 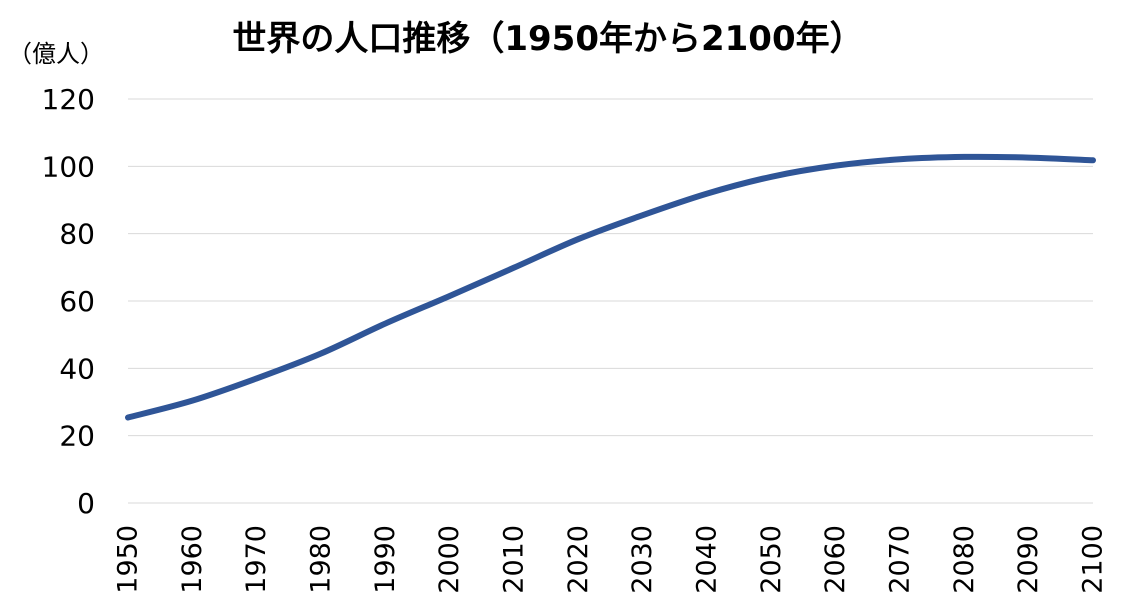 What do you see at coordinates (257, 378) in the screenshot?
I see `data-point-1970` at bounding box center [257, 378].